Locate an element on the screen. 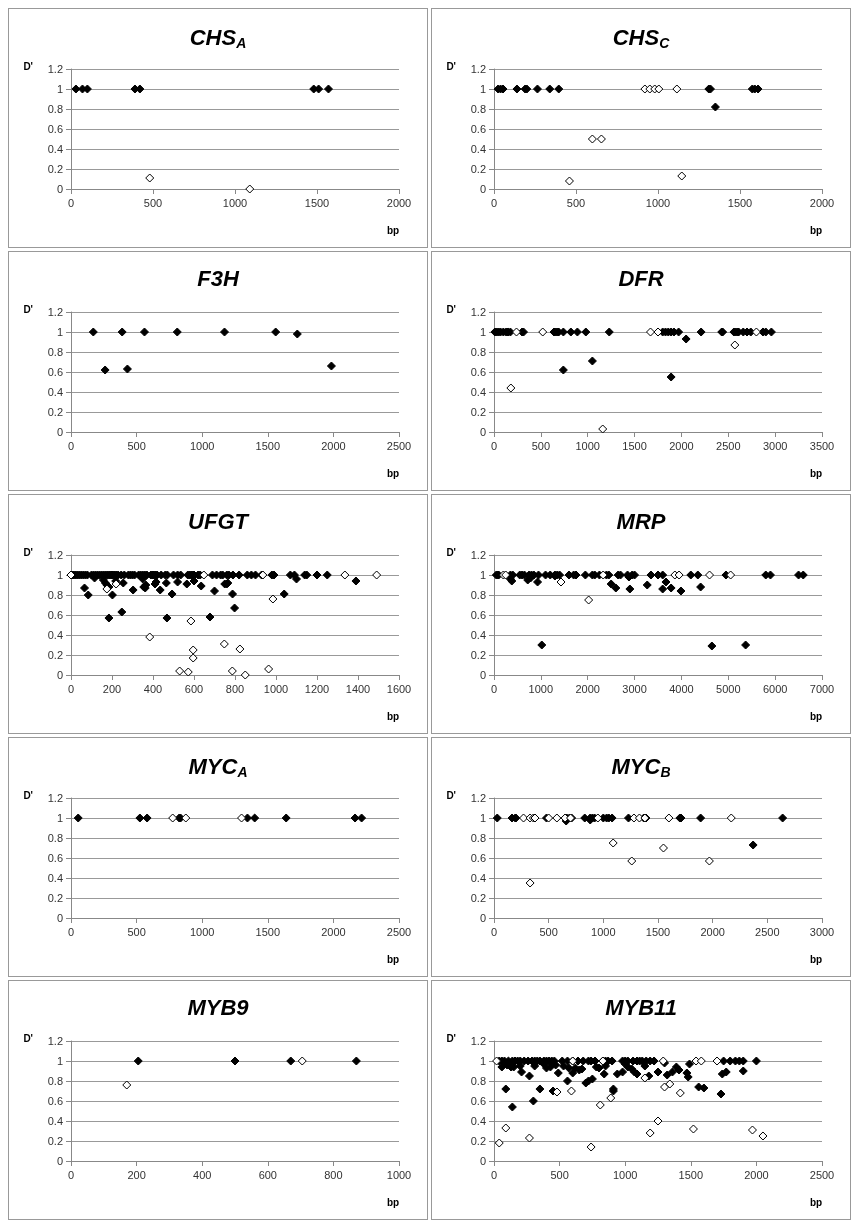  chart-title: DFR is located at coordinates (641, 278).